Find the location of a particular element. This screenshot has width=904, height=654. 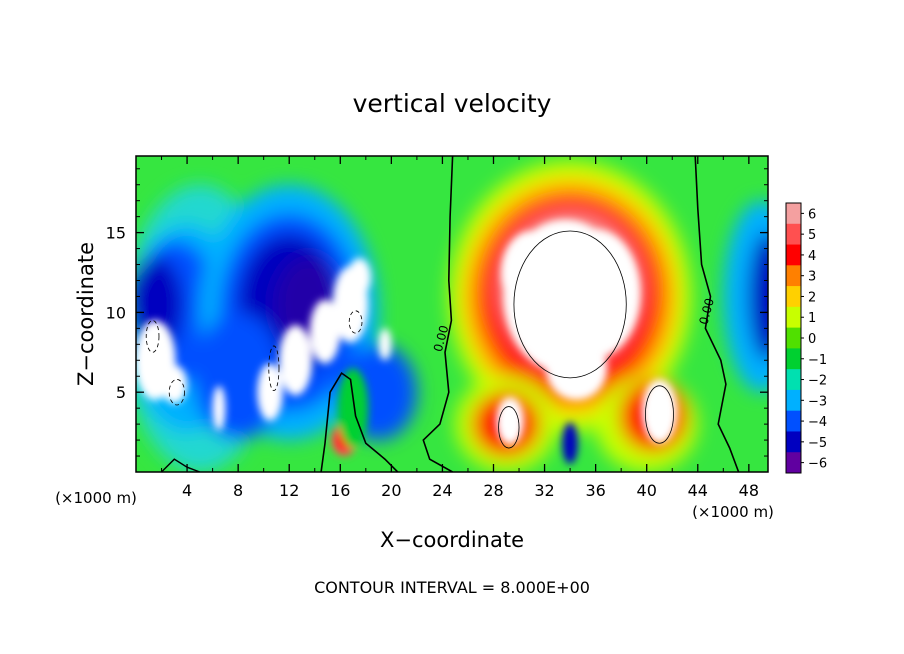

y-axis-label: Z−coordinate is located at coordinates (86, 314).